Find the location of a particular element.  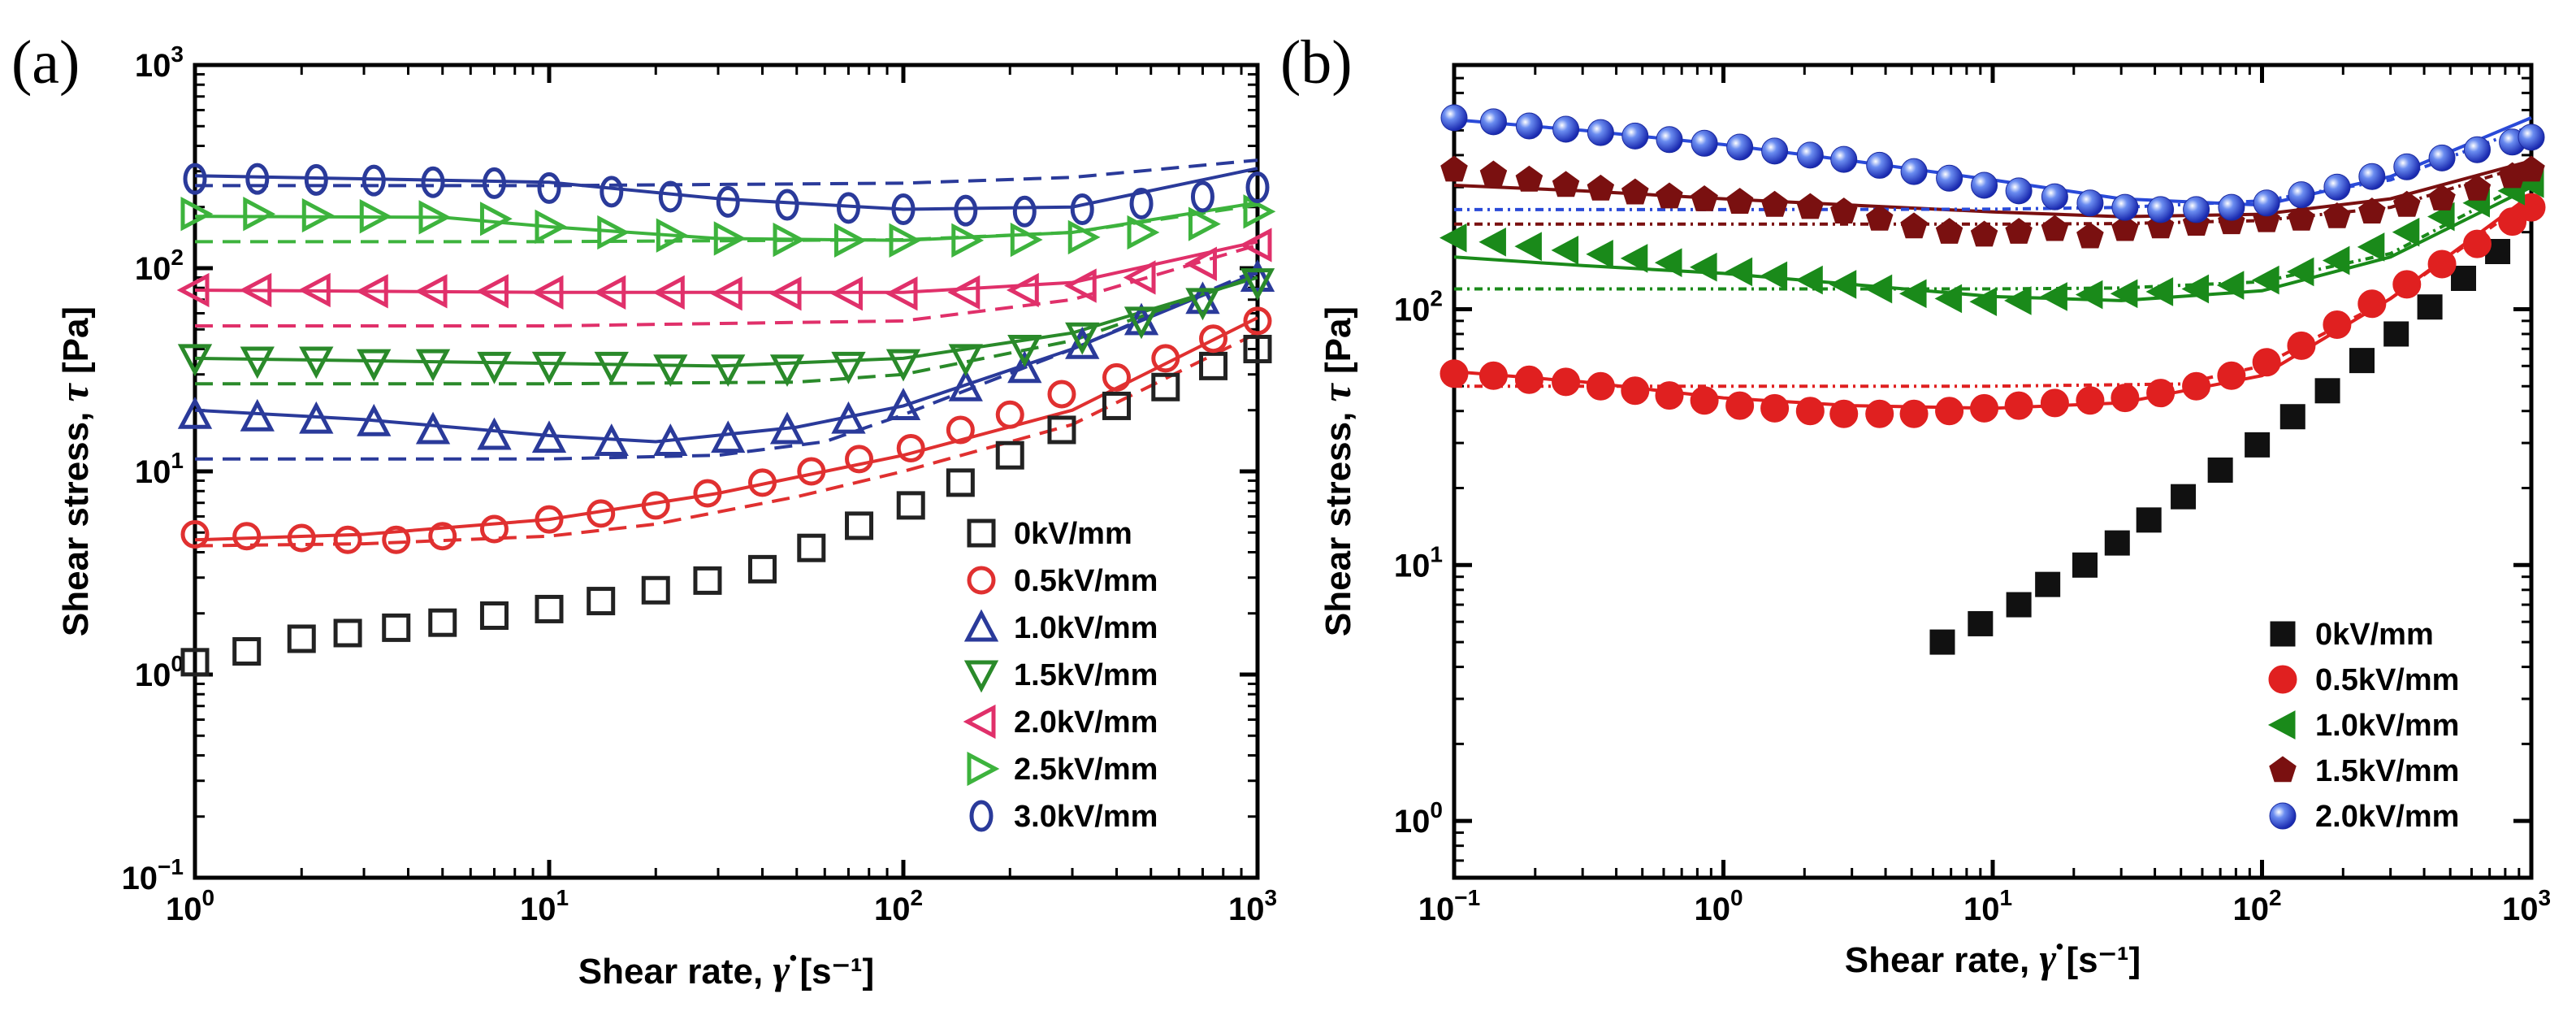

legend-entry: 1.0kV/mm is located at coordinates (1086, 628).